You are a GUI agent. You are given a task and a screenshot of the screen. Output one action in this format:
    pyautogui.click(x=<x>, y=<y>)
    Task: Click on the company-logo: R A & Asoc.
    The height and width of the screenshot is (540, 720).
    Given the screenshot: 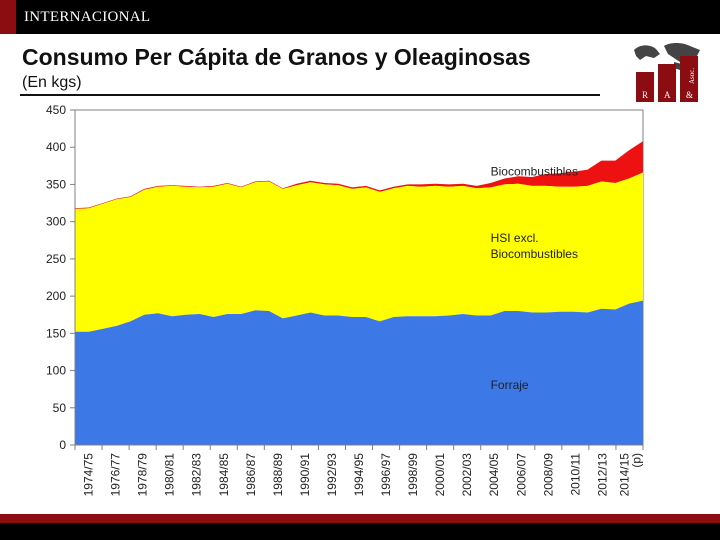 What is the action you would take?
    pyautogui.click(x=668, y=71)
    